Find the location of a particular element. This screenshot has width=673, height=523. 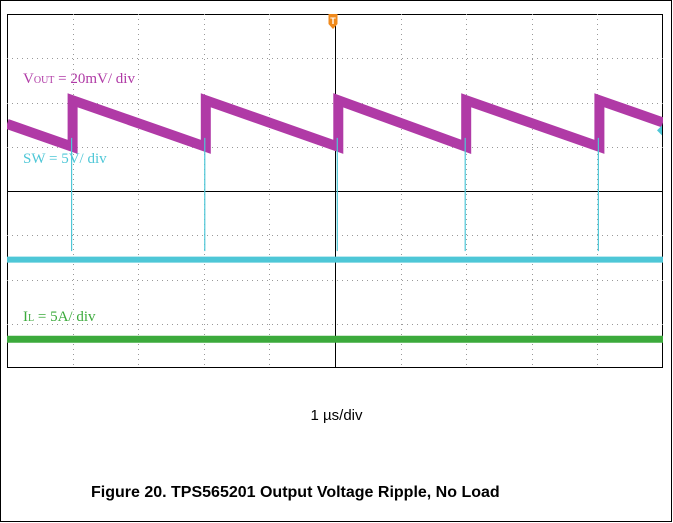

vout-trace is located at coordinates (335, 123).